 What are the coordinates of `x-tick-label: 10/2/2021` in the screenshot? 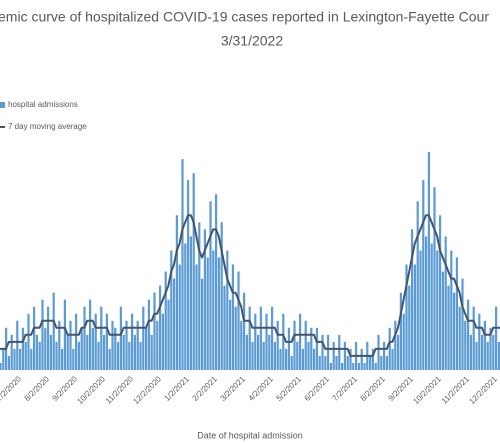 It's located at (427, 390).